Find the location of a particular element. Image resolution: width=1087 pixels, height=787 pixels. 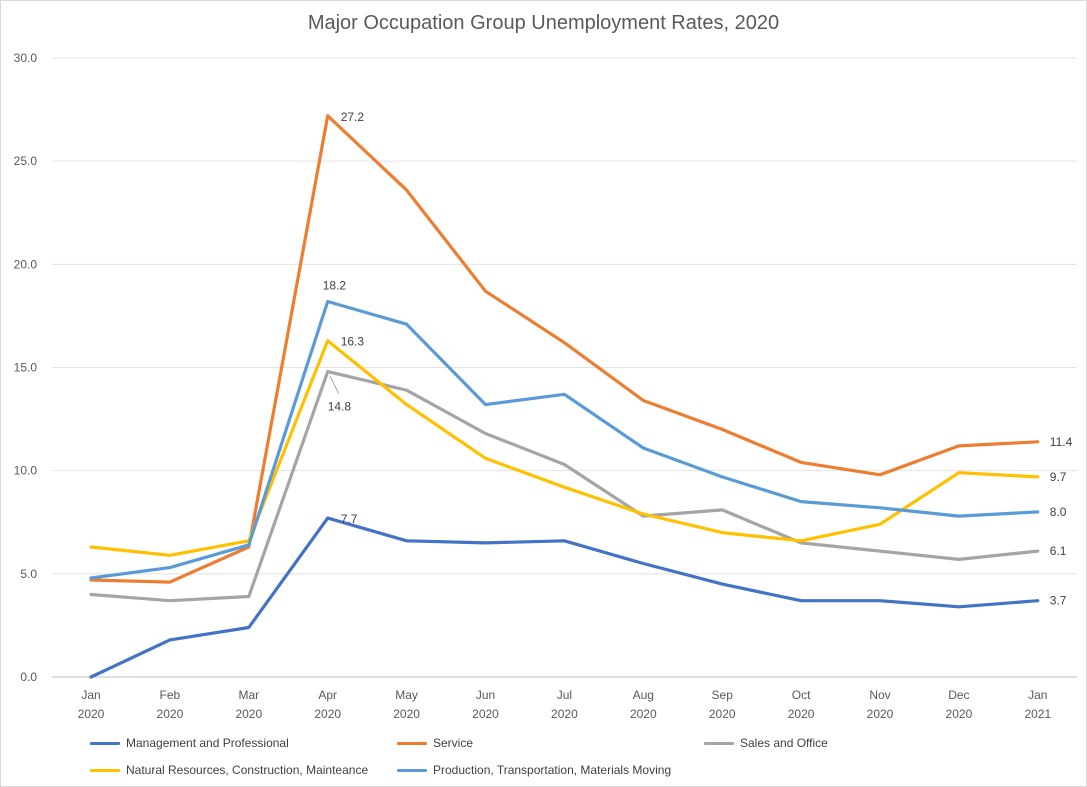

y-tick-label: 5.0 is located at coordinates (28, 574).